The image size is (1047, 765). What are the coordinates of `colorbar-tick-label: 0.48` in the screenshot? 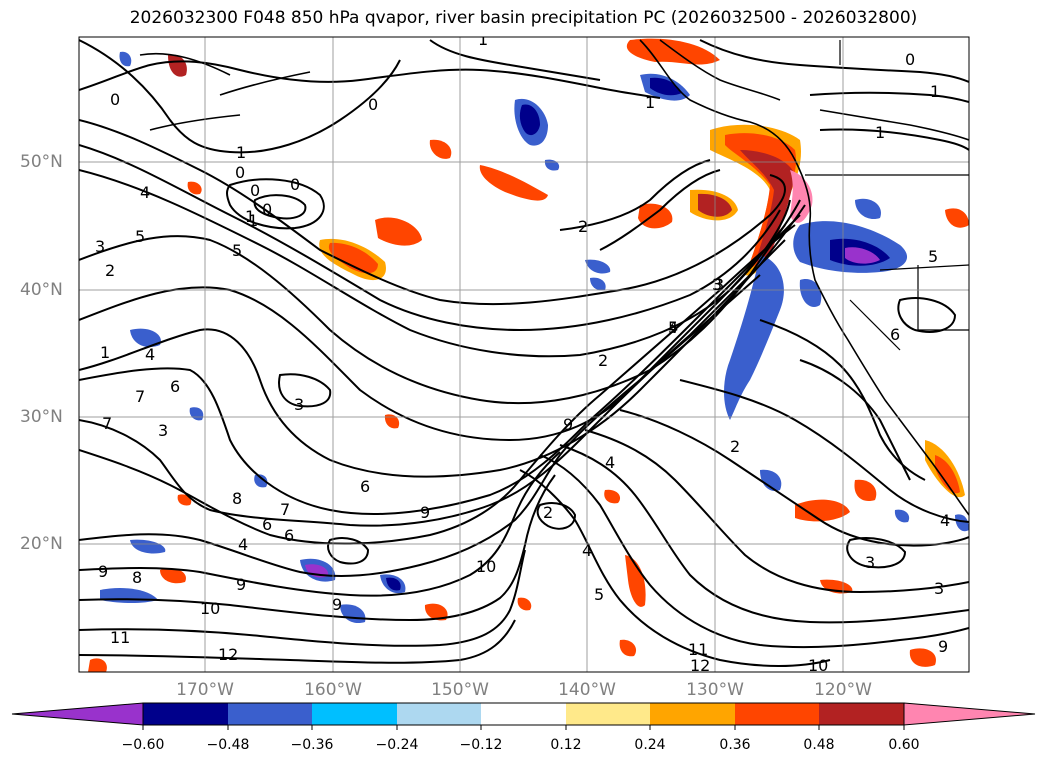 It's located at (819, 745).